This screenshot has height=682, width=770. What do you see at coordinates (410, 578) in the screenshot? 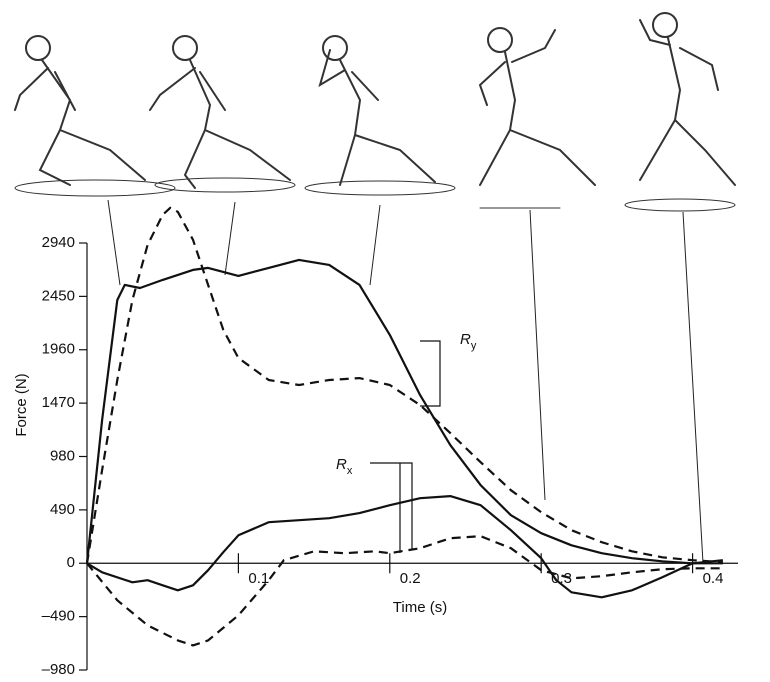
I see `x-tick-label: 0.2` at bounding box center [410, 578].